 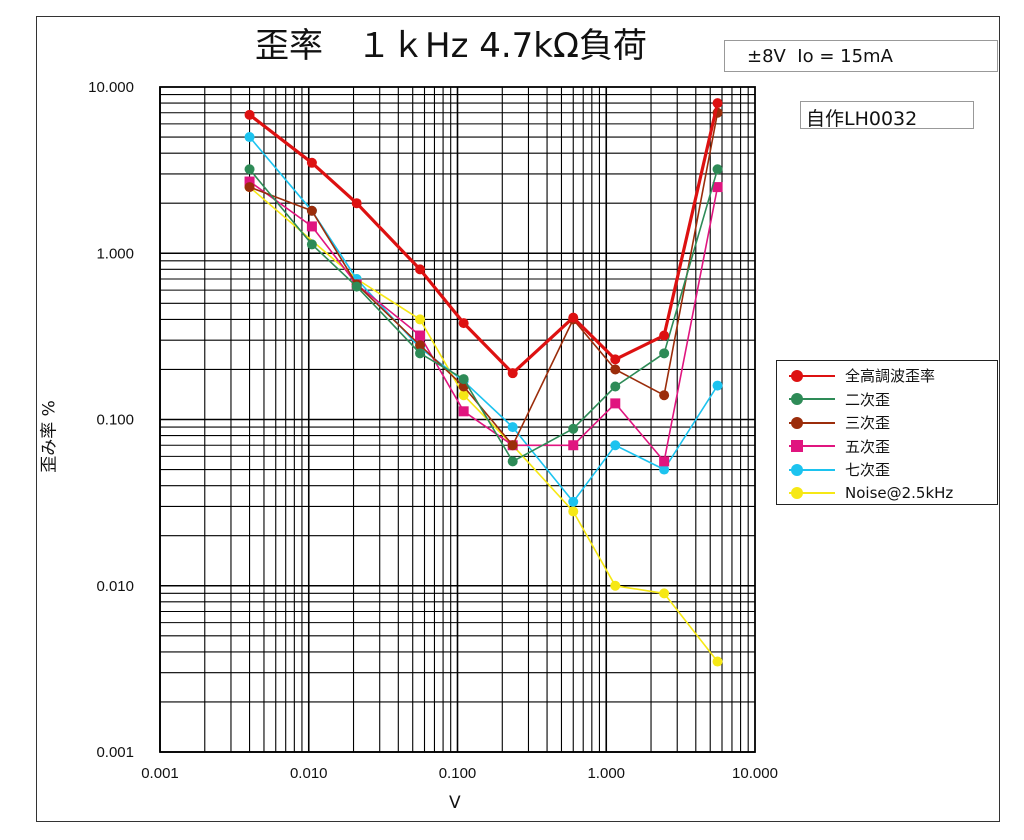 I want to click on condition-box: ±8V Io = 15mA, so click(x=861, y=56).